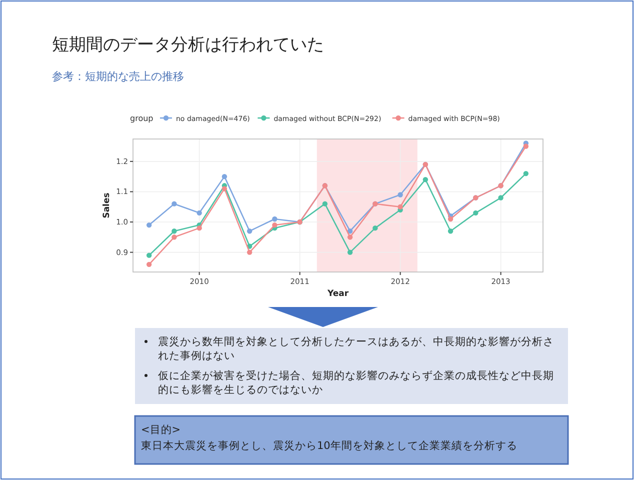 Image resolution: width=634 pixels, height=480 pixels. Describe the element at coordinates (142, 118) in the screenshot. I see `legend-title: group` at that location.